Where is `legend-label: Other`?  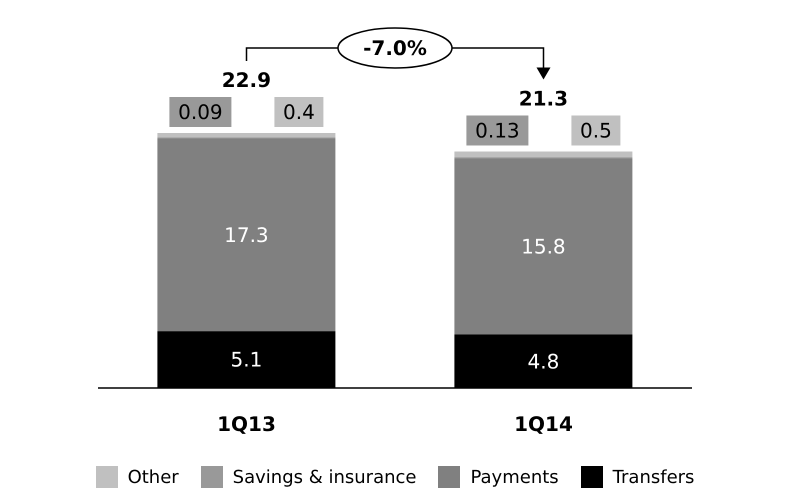 legend-label: Other is located at coordinates (153, 477).